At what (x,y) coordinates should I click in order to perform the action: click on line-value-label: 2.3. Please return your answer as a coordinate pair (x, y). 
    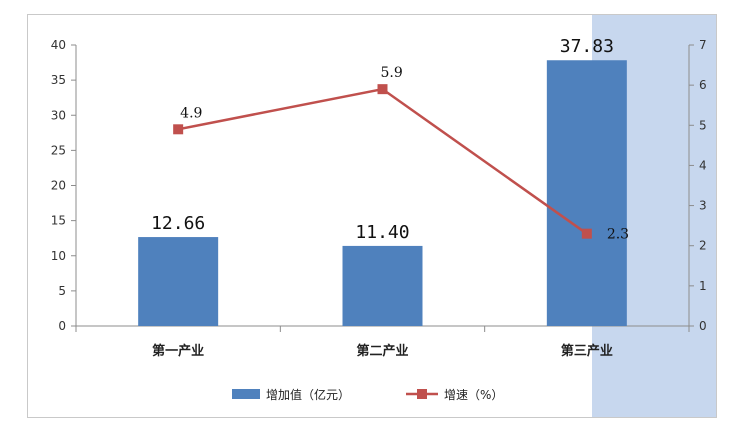
    Looking at the image, I should click on (618, 235).